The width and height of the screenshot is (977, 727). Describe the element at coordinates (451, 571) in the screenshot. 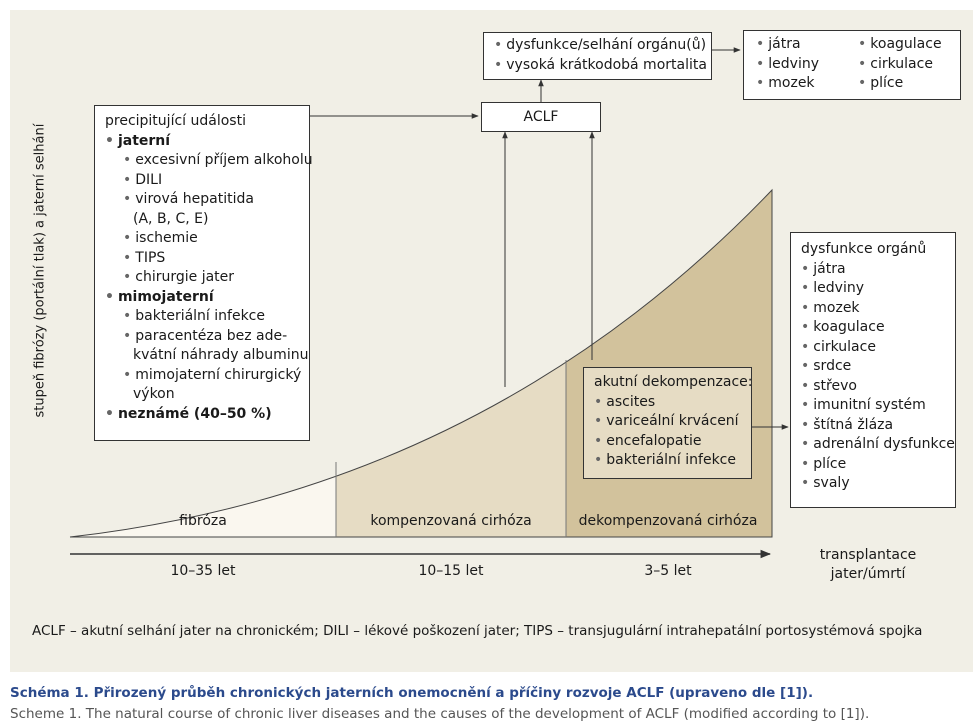

I see `duration-compensated: 10–15 let` at that location.